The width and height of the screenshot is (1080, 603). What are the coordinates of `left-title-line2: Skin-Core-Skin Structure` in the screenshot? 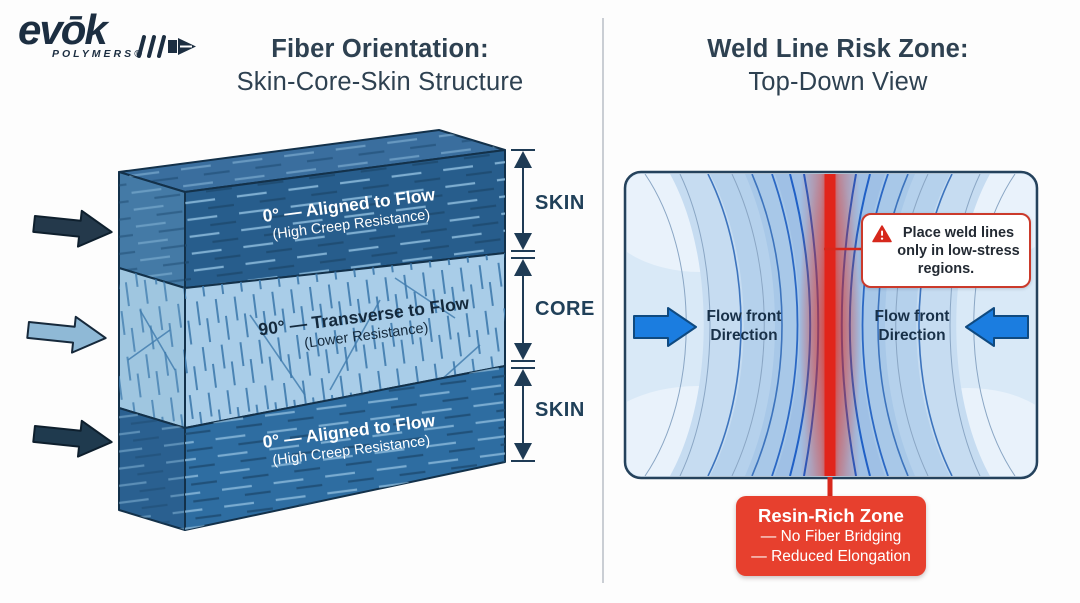 It's located at (380, 82).